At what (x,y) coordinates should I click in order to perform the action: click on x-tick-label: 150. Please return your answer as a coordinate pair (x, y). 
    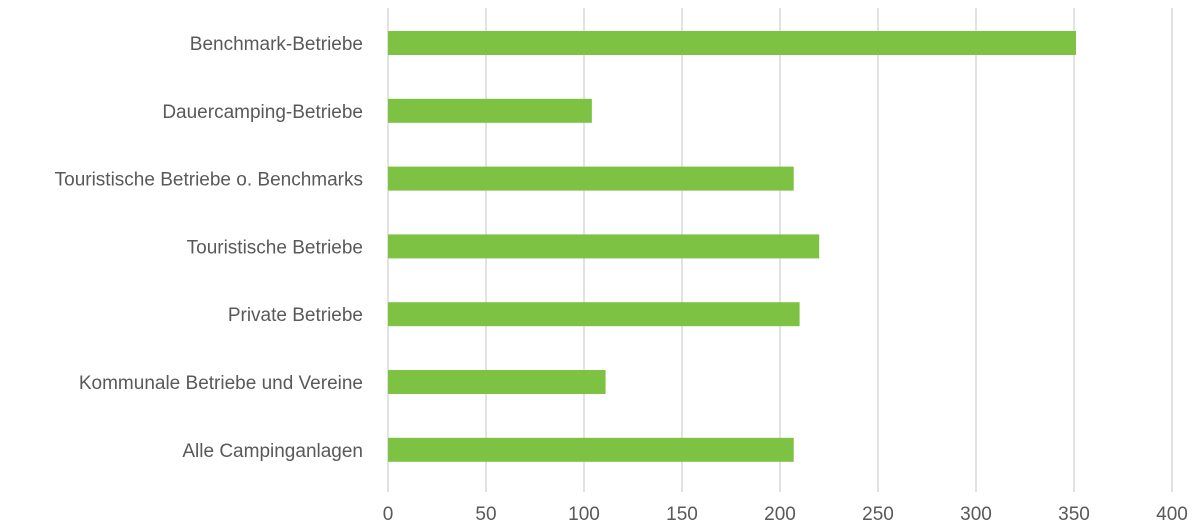
    Looking at the image, I should click on (682, 514).